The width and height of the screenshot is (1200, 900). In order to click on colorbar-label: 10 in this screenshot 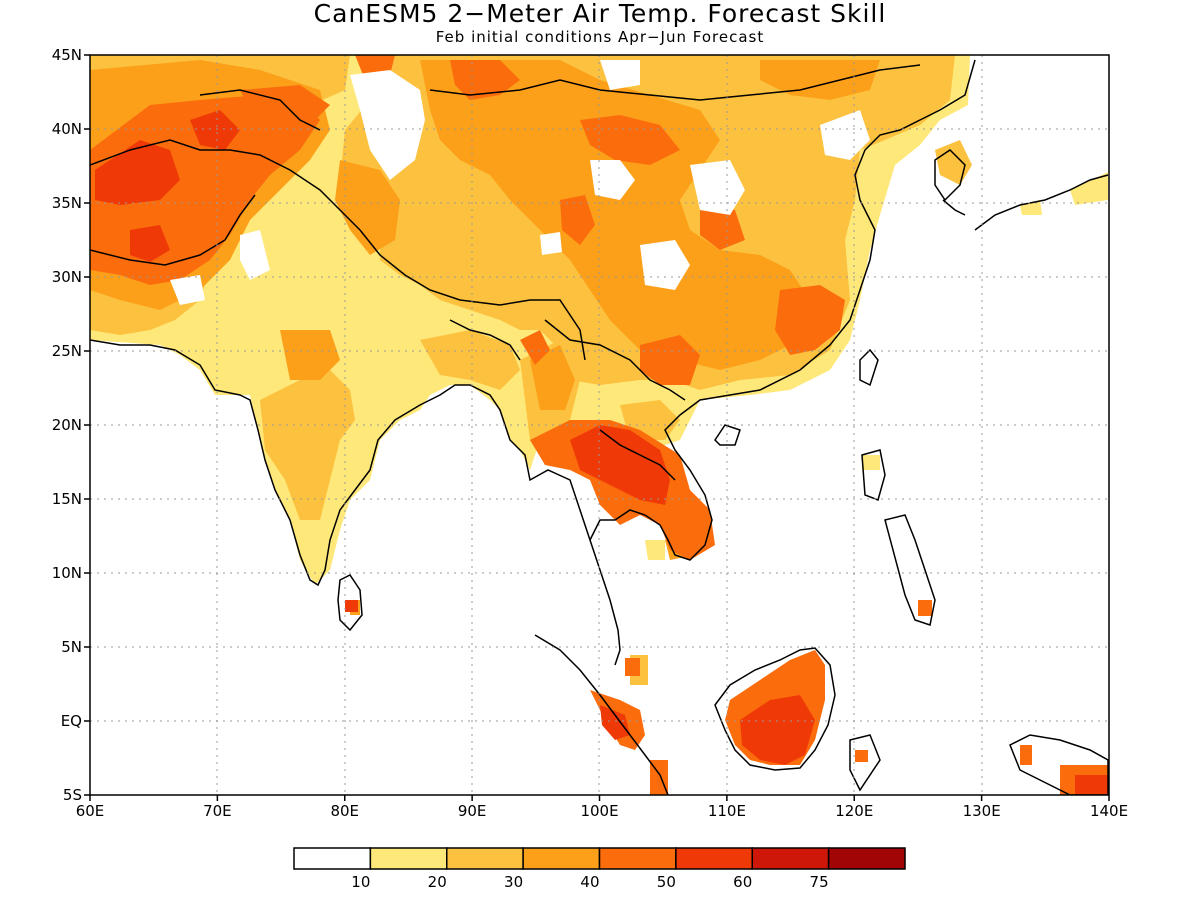, I will do `click(360, 882)`.